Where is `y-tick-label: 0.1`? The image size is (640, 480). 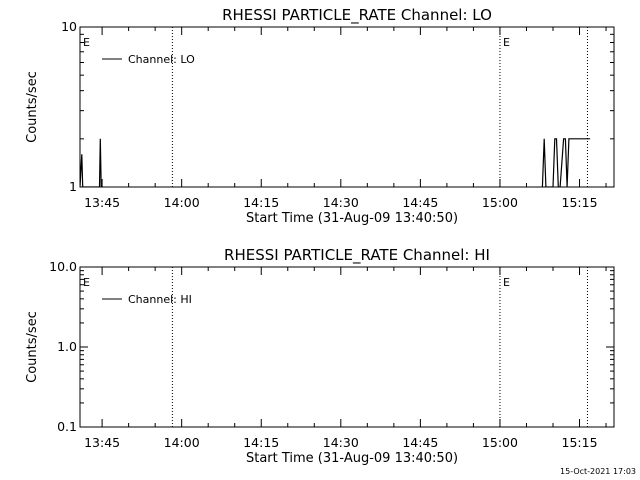 y-tick-label: 0.1 is located at coordinates (67, 426).